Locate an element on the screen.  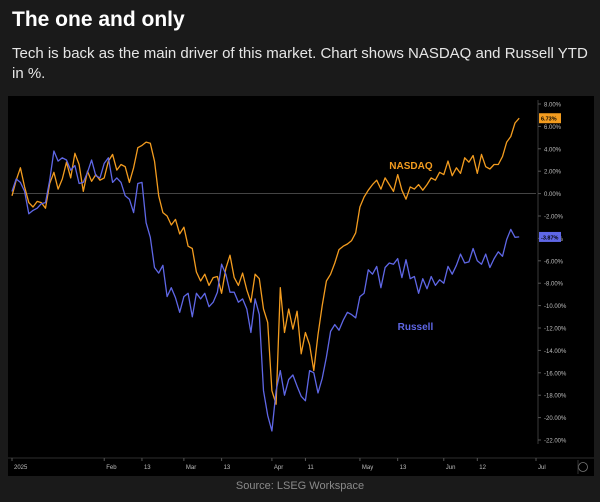
chart-settings-icon is located at coordinates (583, 467).